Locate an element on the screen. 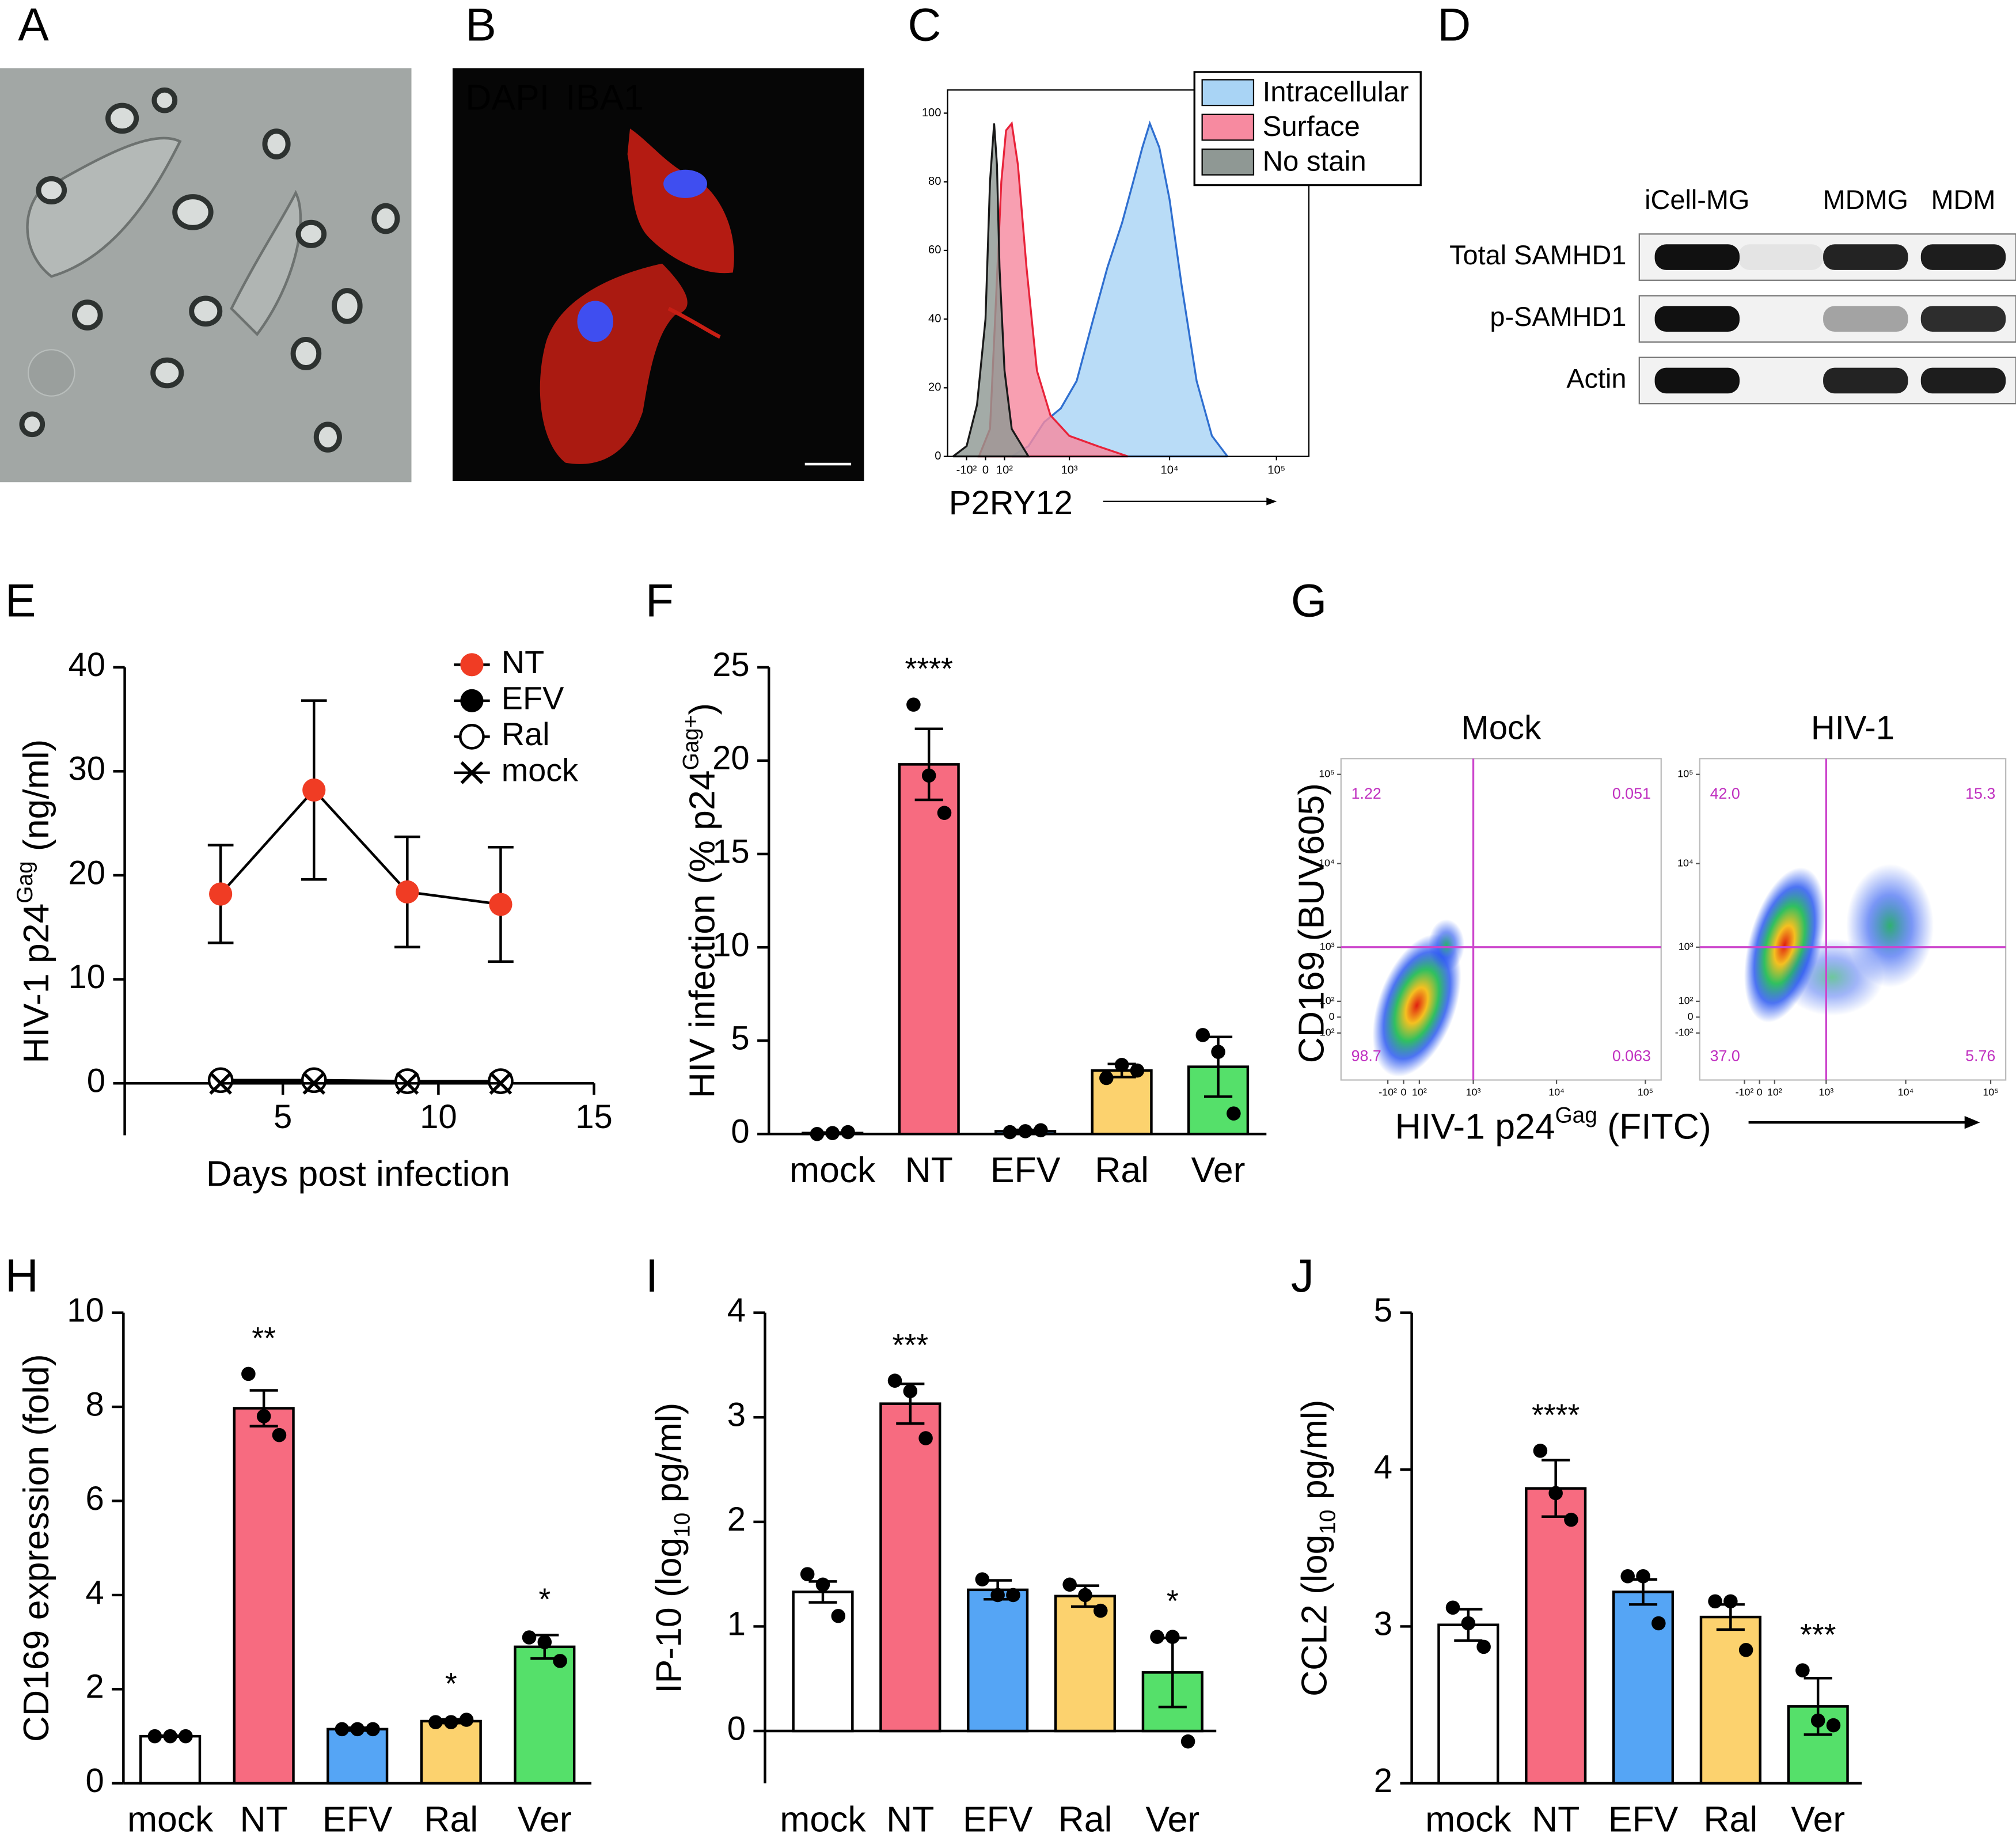  label-part: 10 is located at coordinates (1327, 1522).